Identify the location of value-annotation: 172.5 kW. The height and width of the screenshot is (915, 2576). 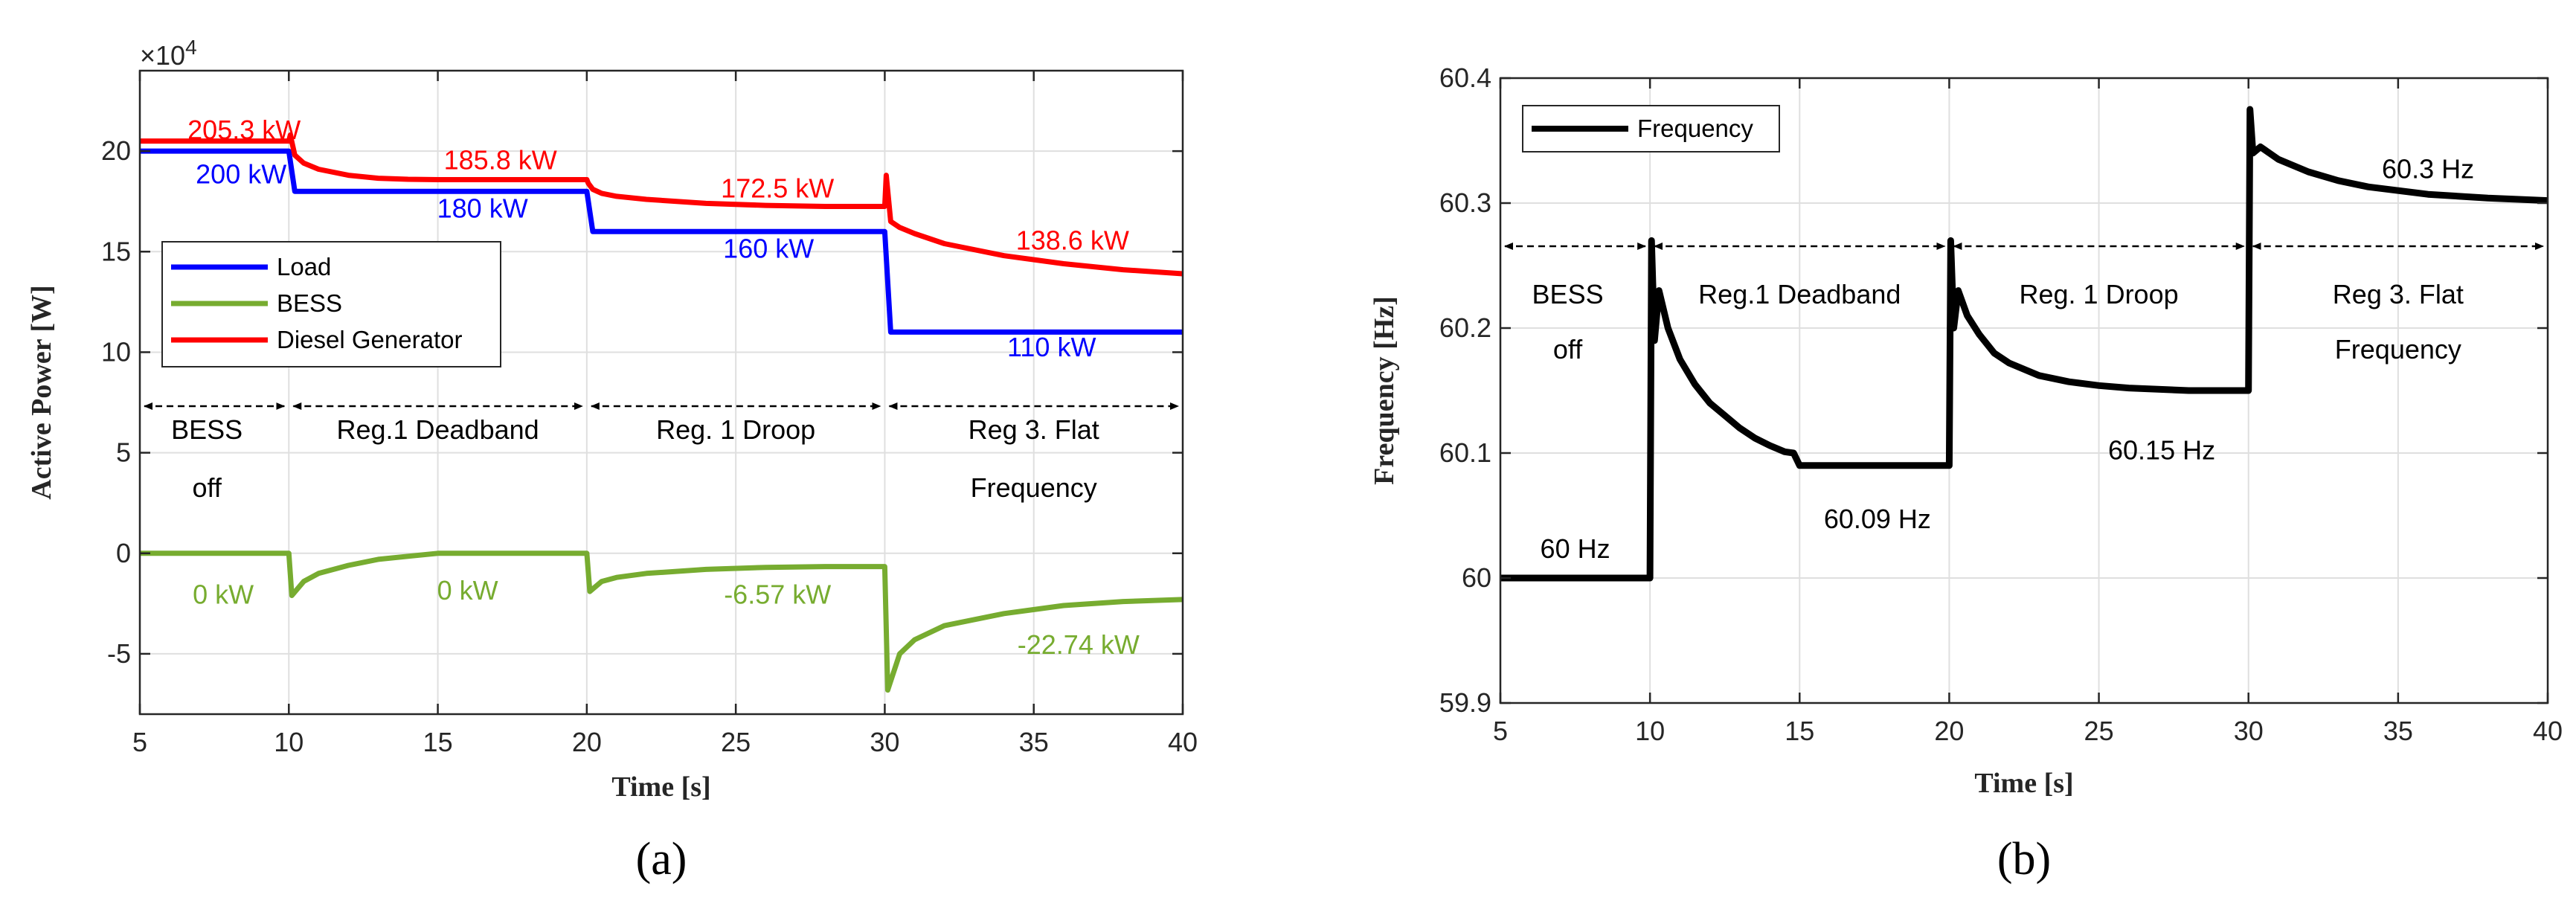
(777, 188).